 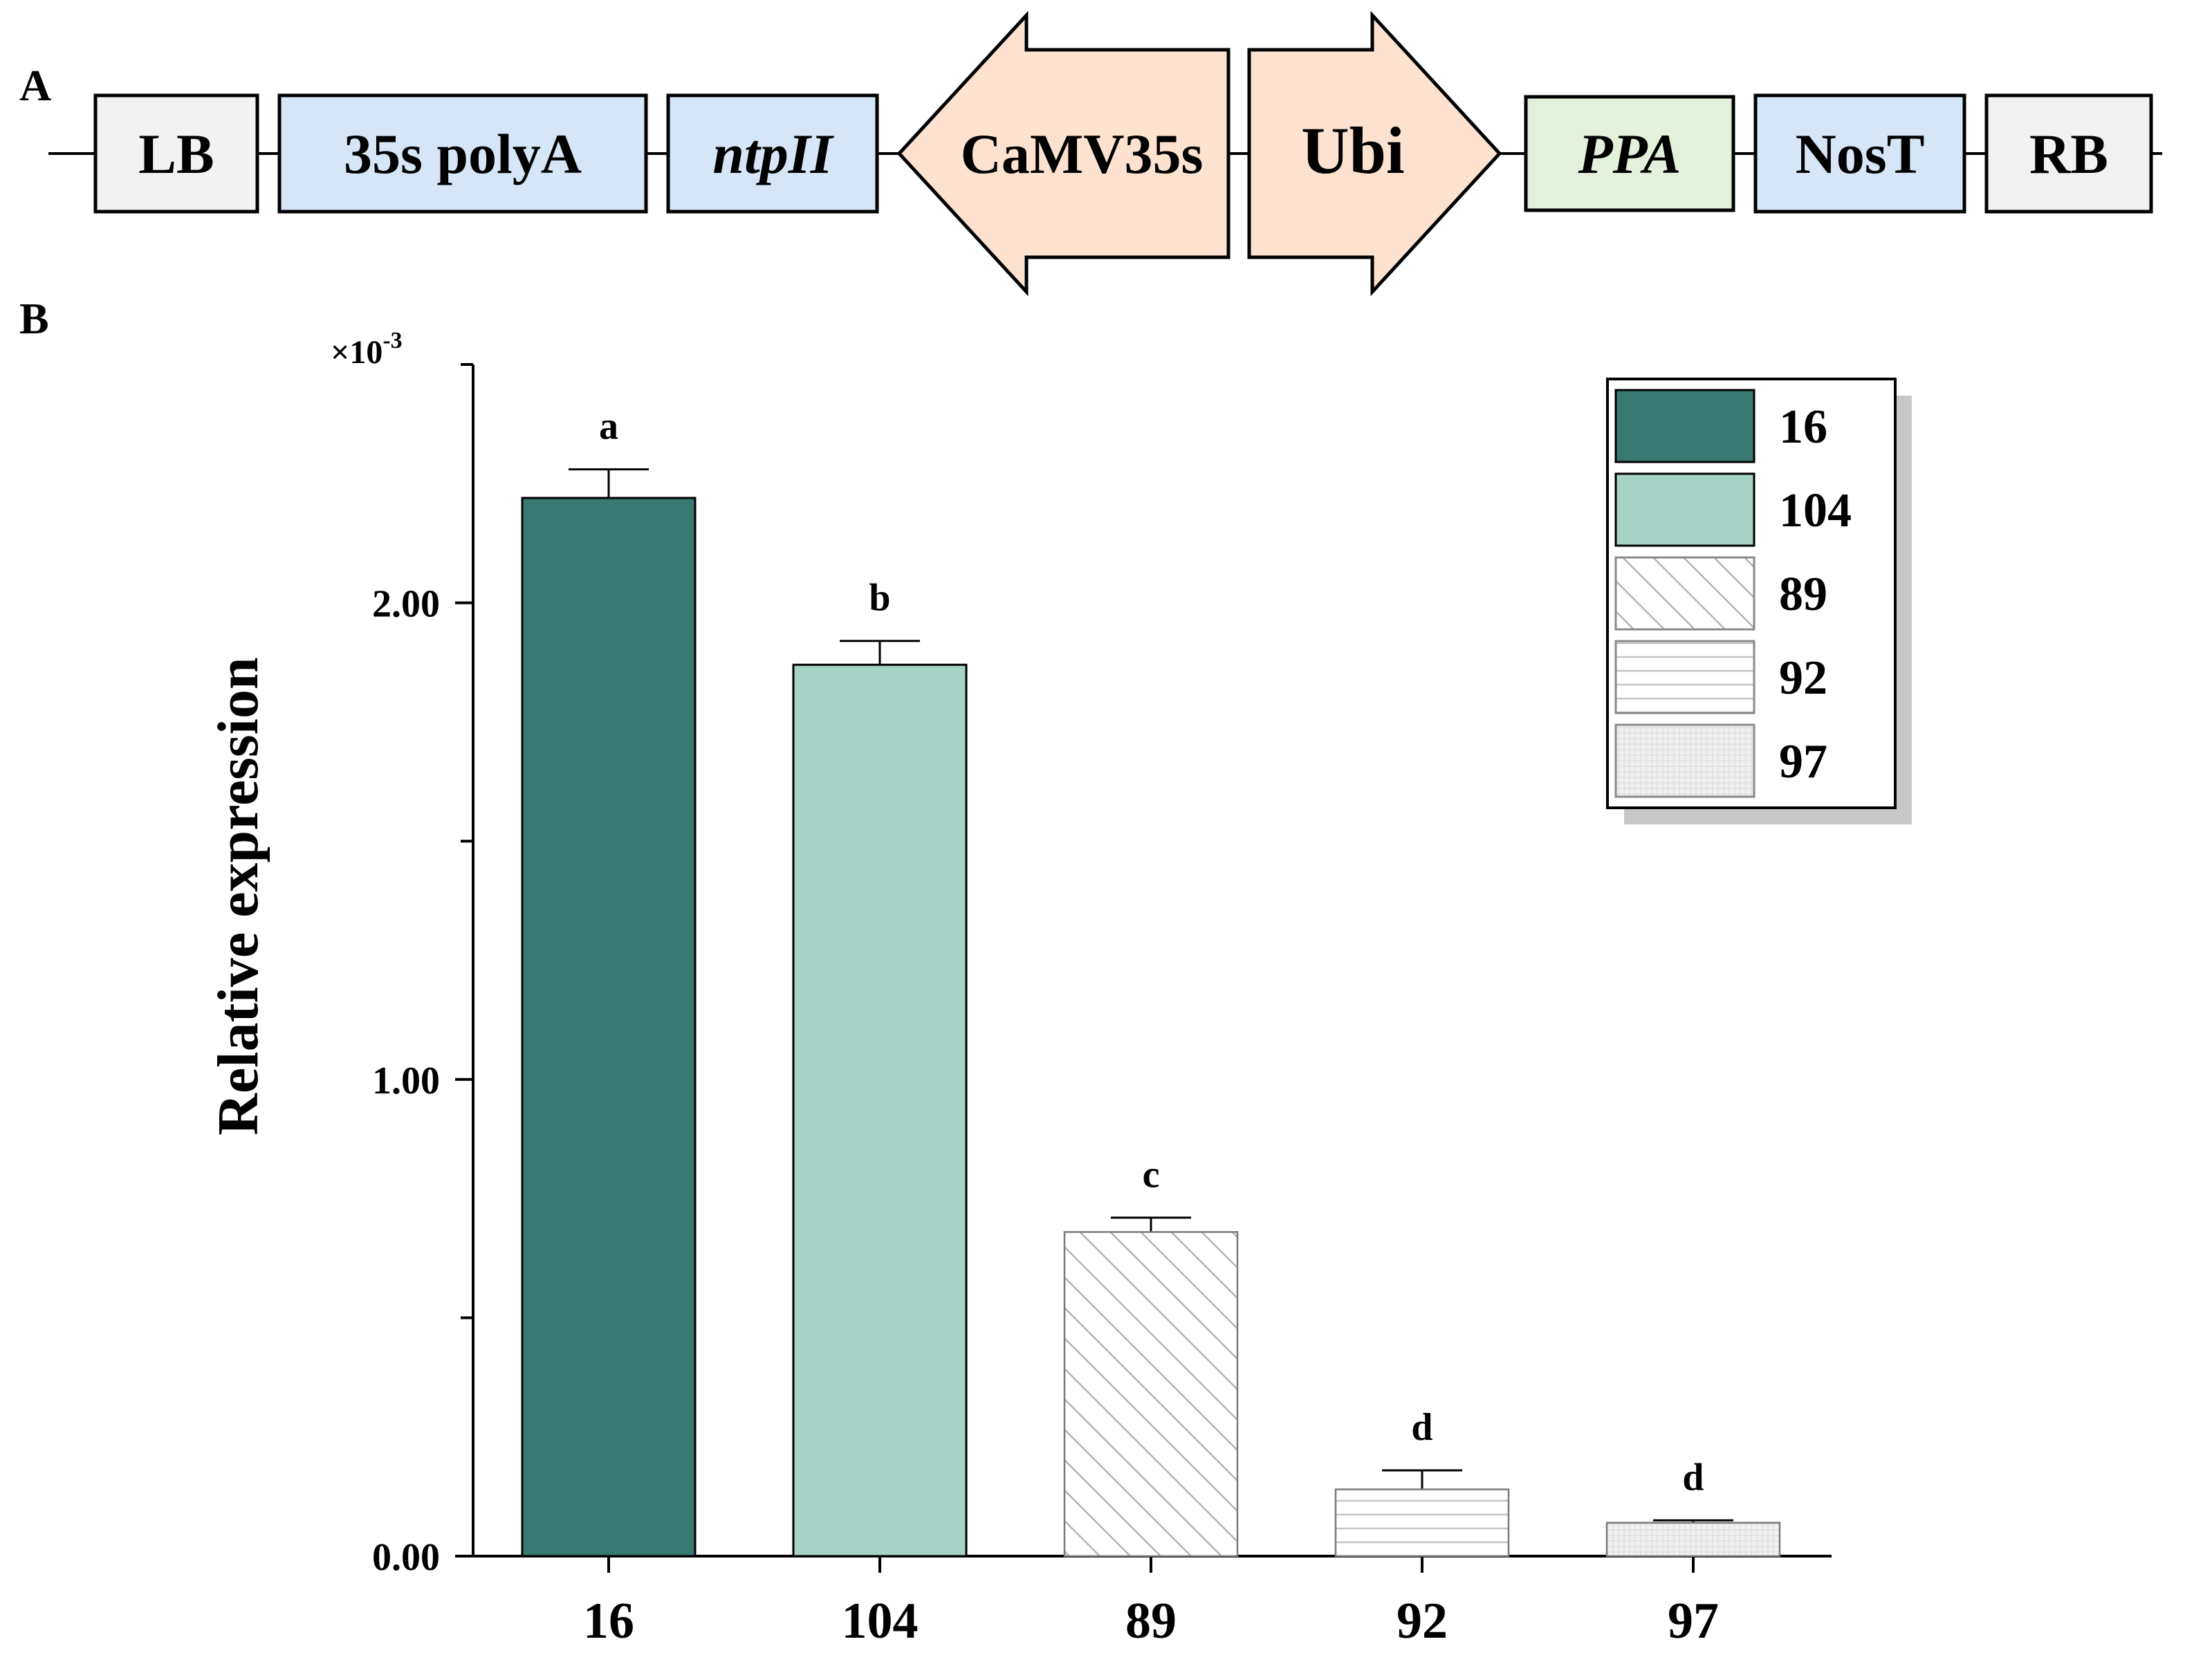 I want to click on construct-label: ntpII, so click(x=773, y=153).